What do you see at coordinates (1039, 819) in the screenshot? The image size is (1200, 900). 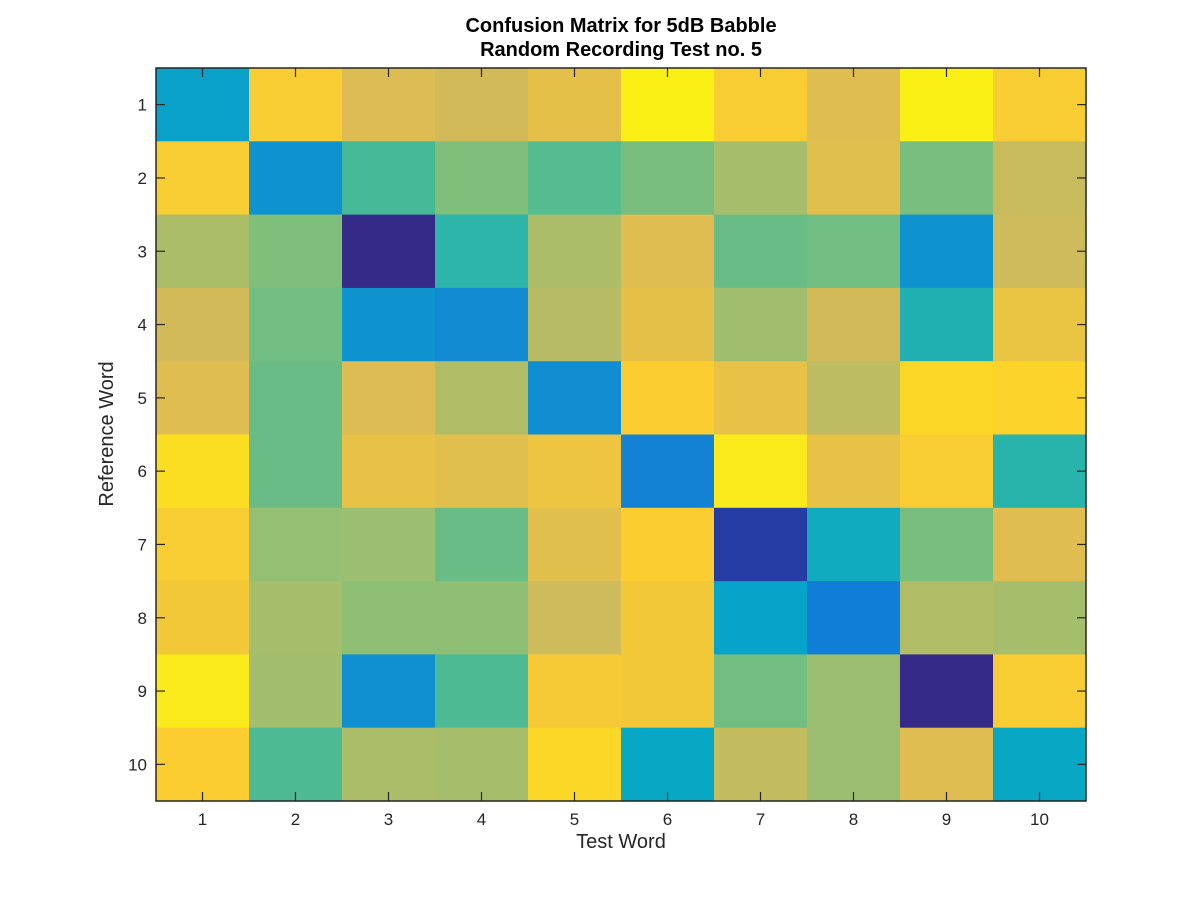 I see `x-tick-label: 10` at bounding box center [1039, 819].